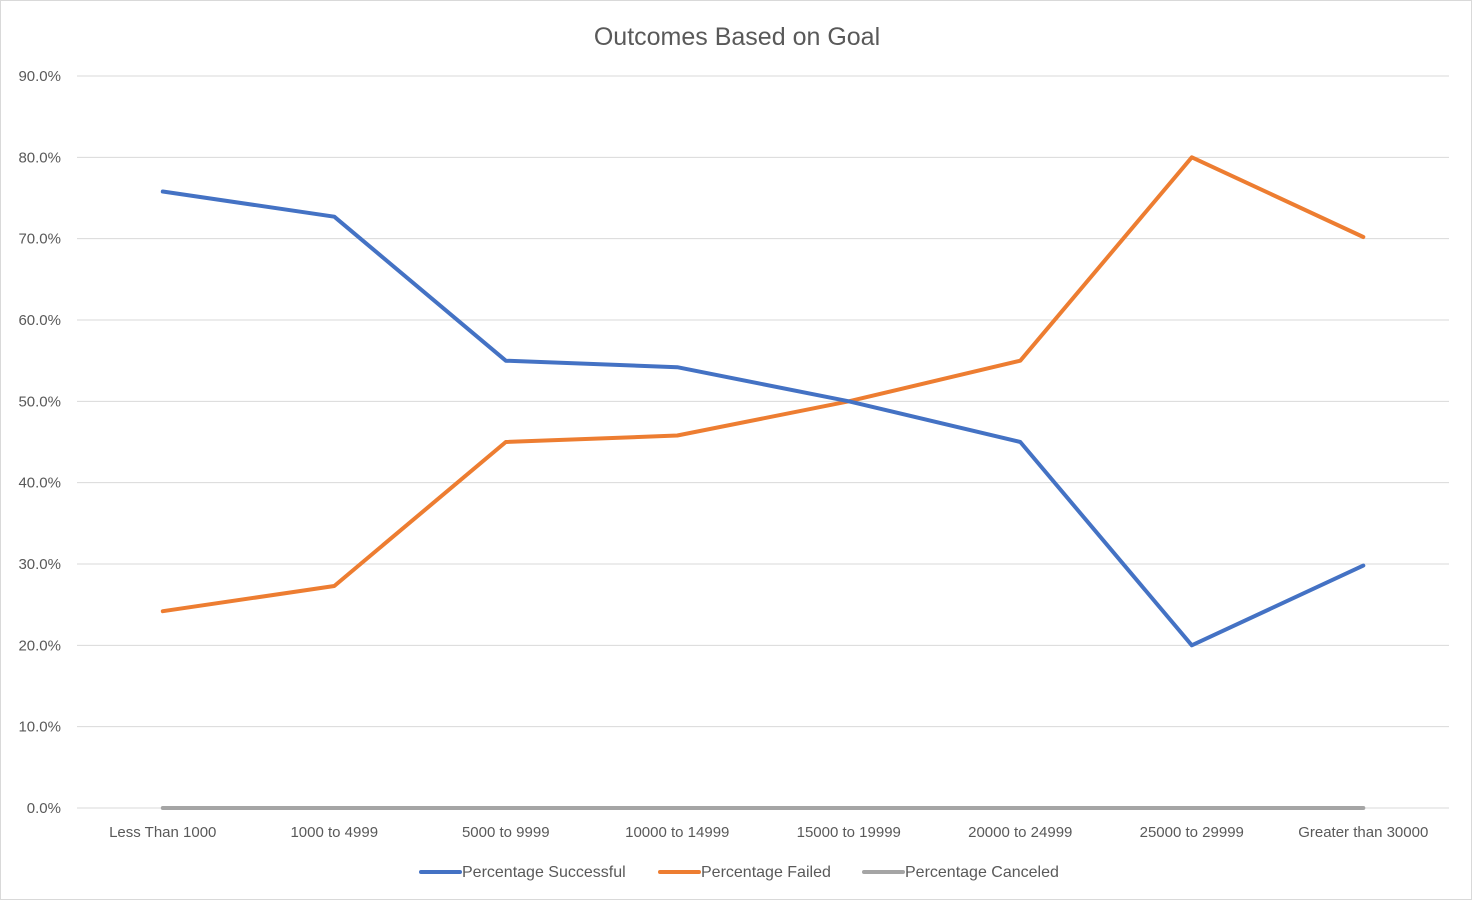  I want to click on x-tick-label: 20000 to 24999, so click(1020, 832).